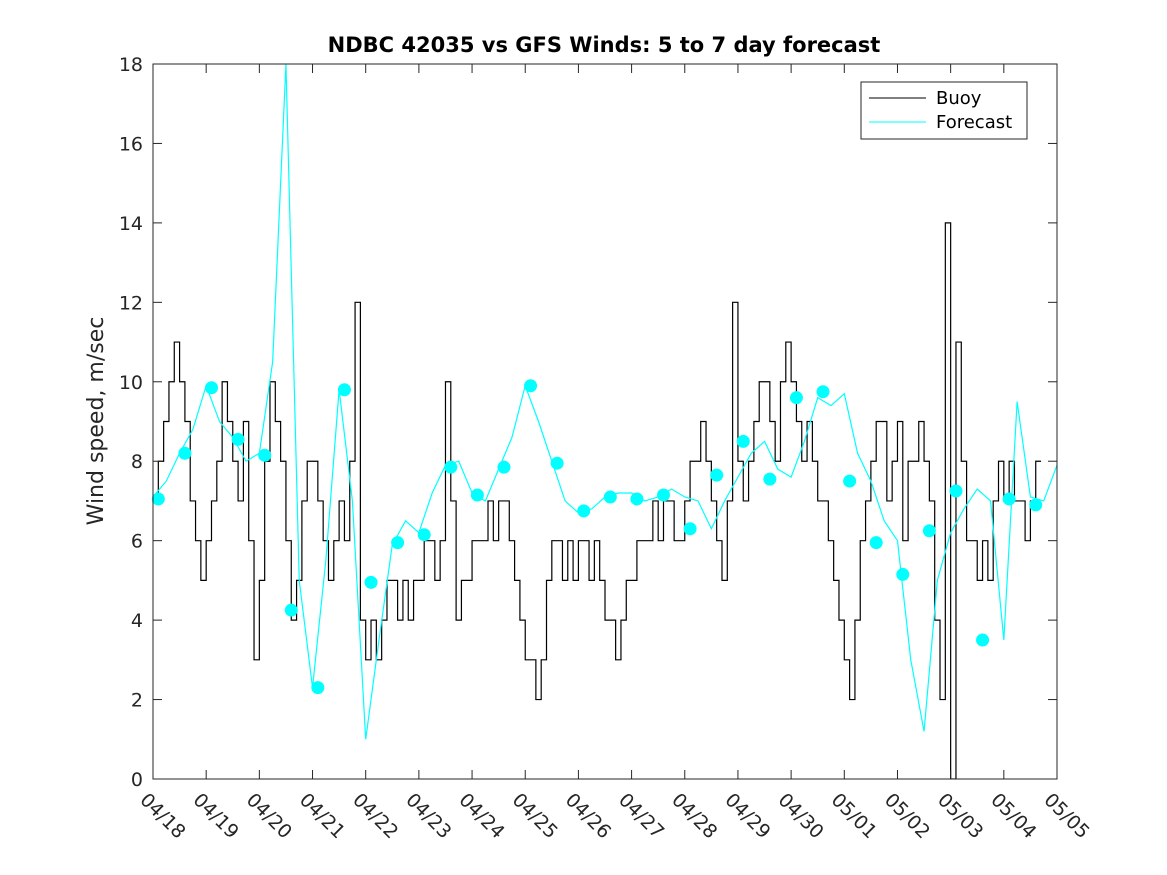 Image resolution: width=1167 pixels, height=875 pixels. What do you see at coordinates (428, 816) in the screenshot?
I see `x-tick-label: 04/23` at bounding box center [428, 816].